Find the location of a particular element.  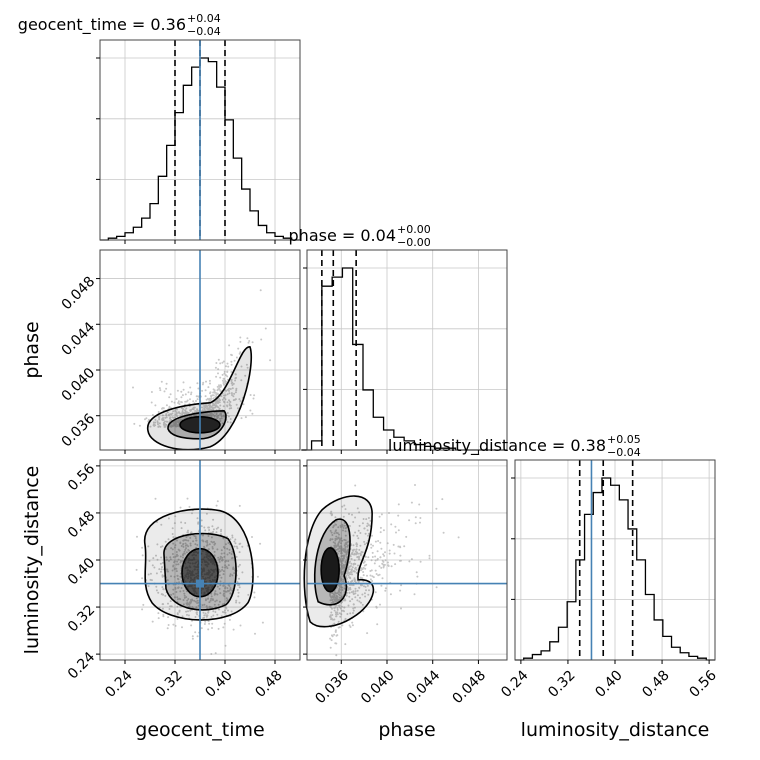

title-upper-error: +0.00 is located at coordinates (414, 229).